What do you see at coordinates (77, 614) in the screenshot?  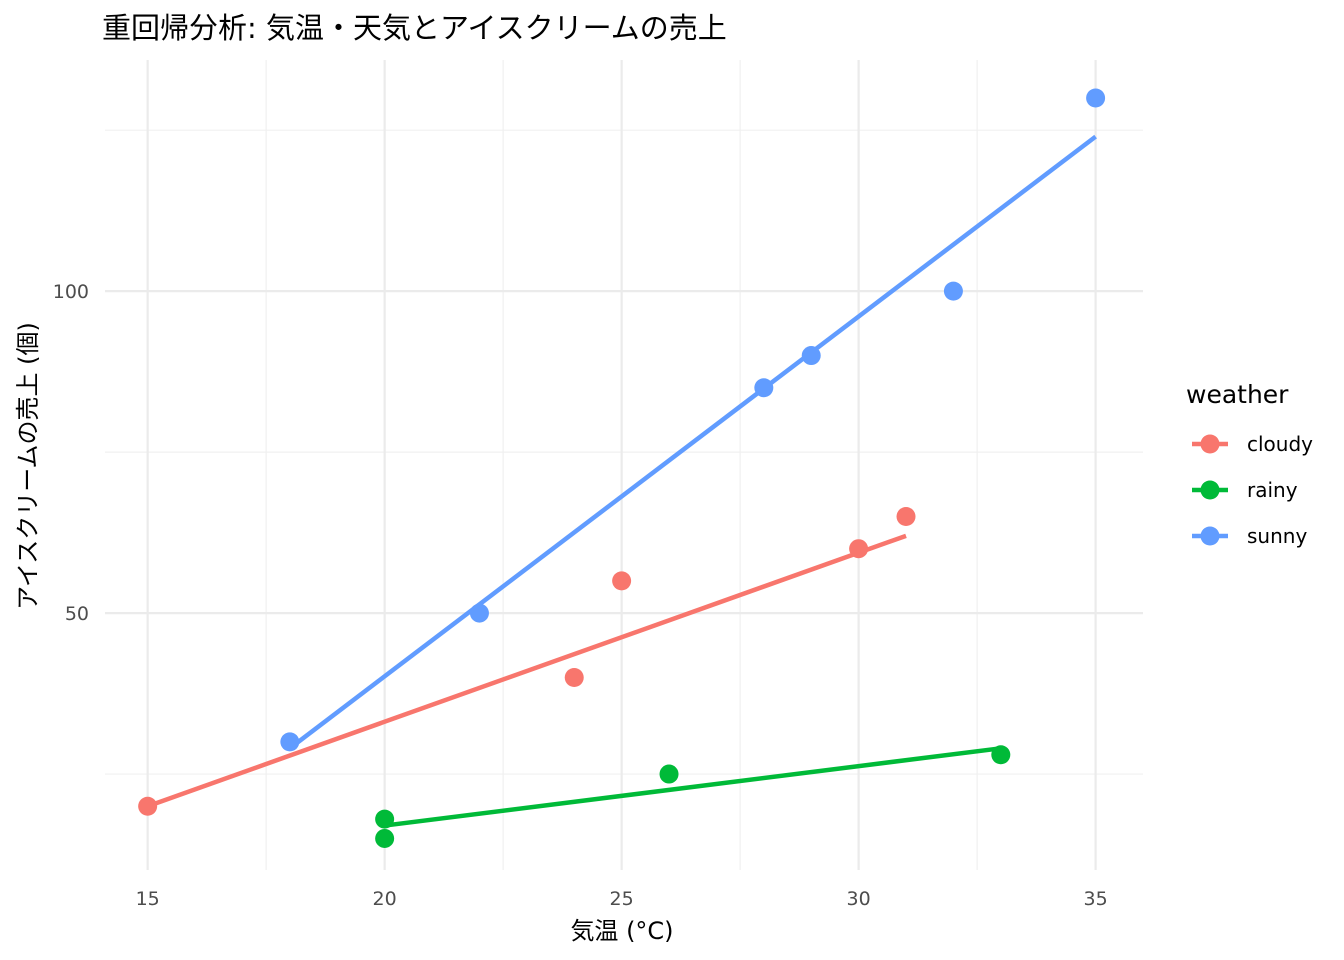 I see `y-tick-label: 50` at bounding box center [77, 614].